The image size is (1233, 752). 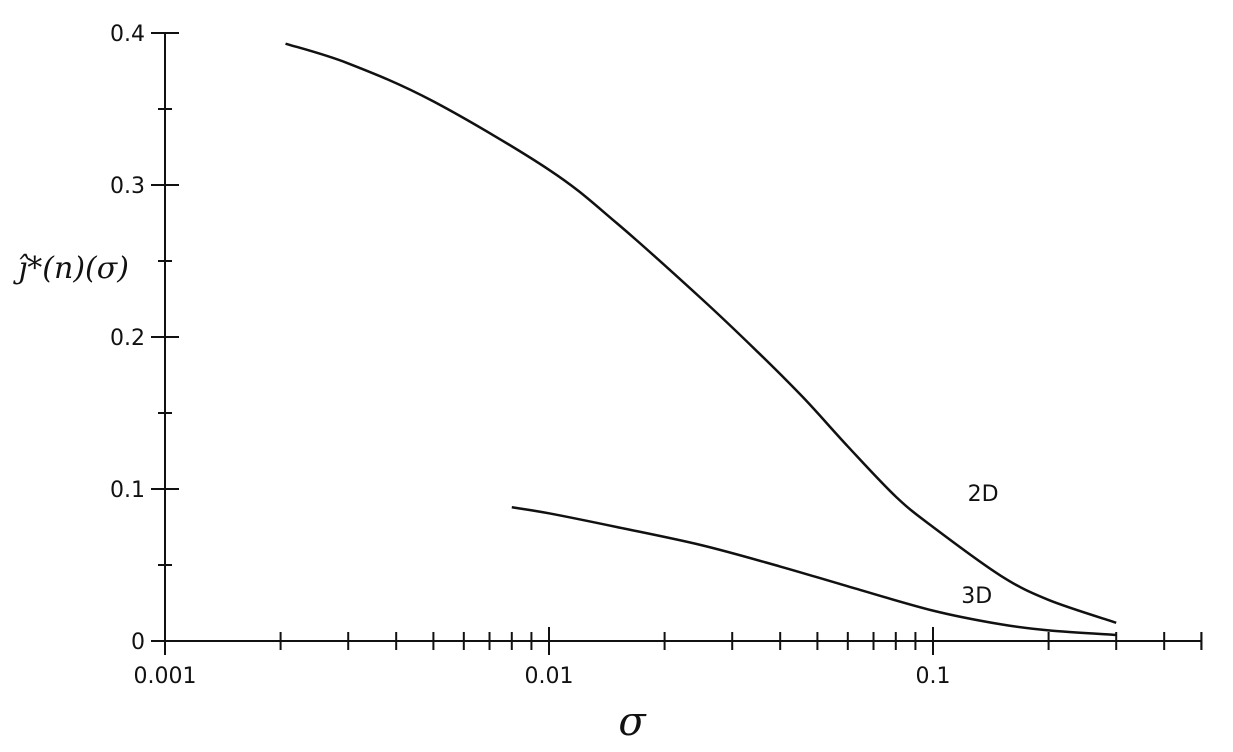 What do you see at coordinates (933, 676) in the screenshot?
I see `x-tick-label: 0.1` at bounding box center [933, 676].